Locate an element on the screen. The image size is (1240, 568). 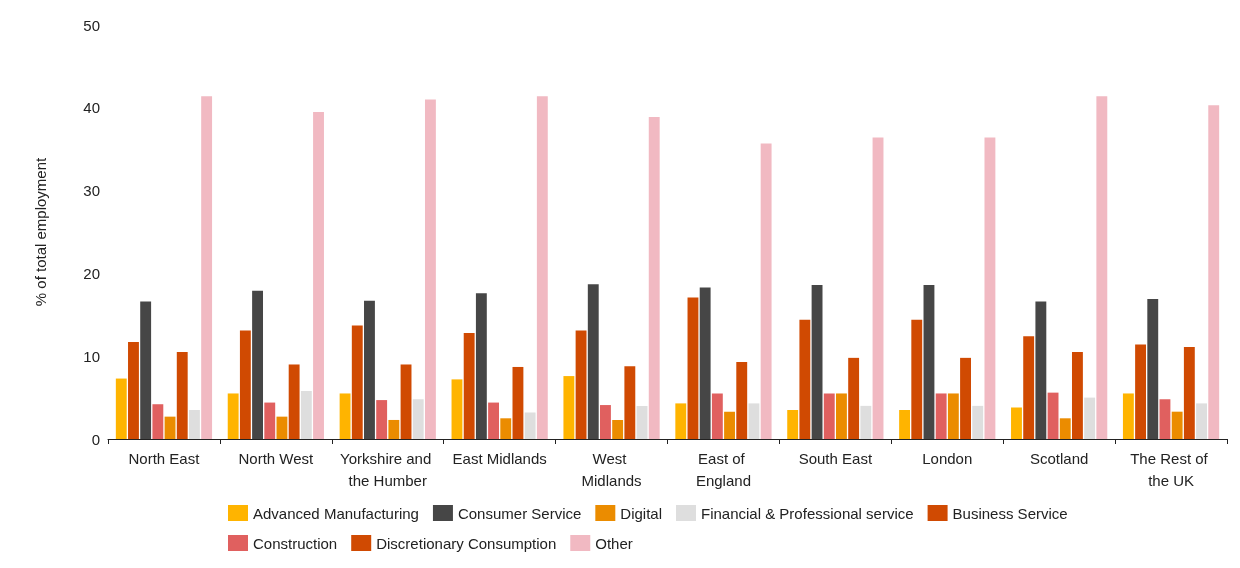
legend-label: Other is located at coordinates (614, 543).